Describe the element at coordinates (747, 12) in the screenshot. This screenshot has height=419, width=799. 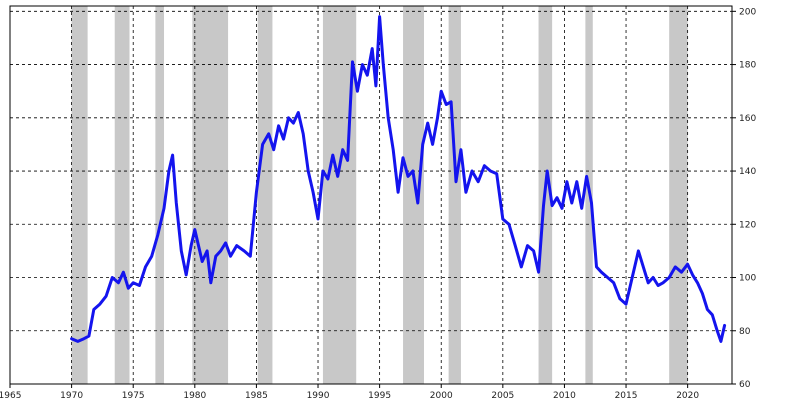
I see `y-tick-label: 200` at that location.